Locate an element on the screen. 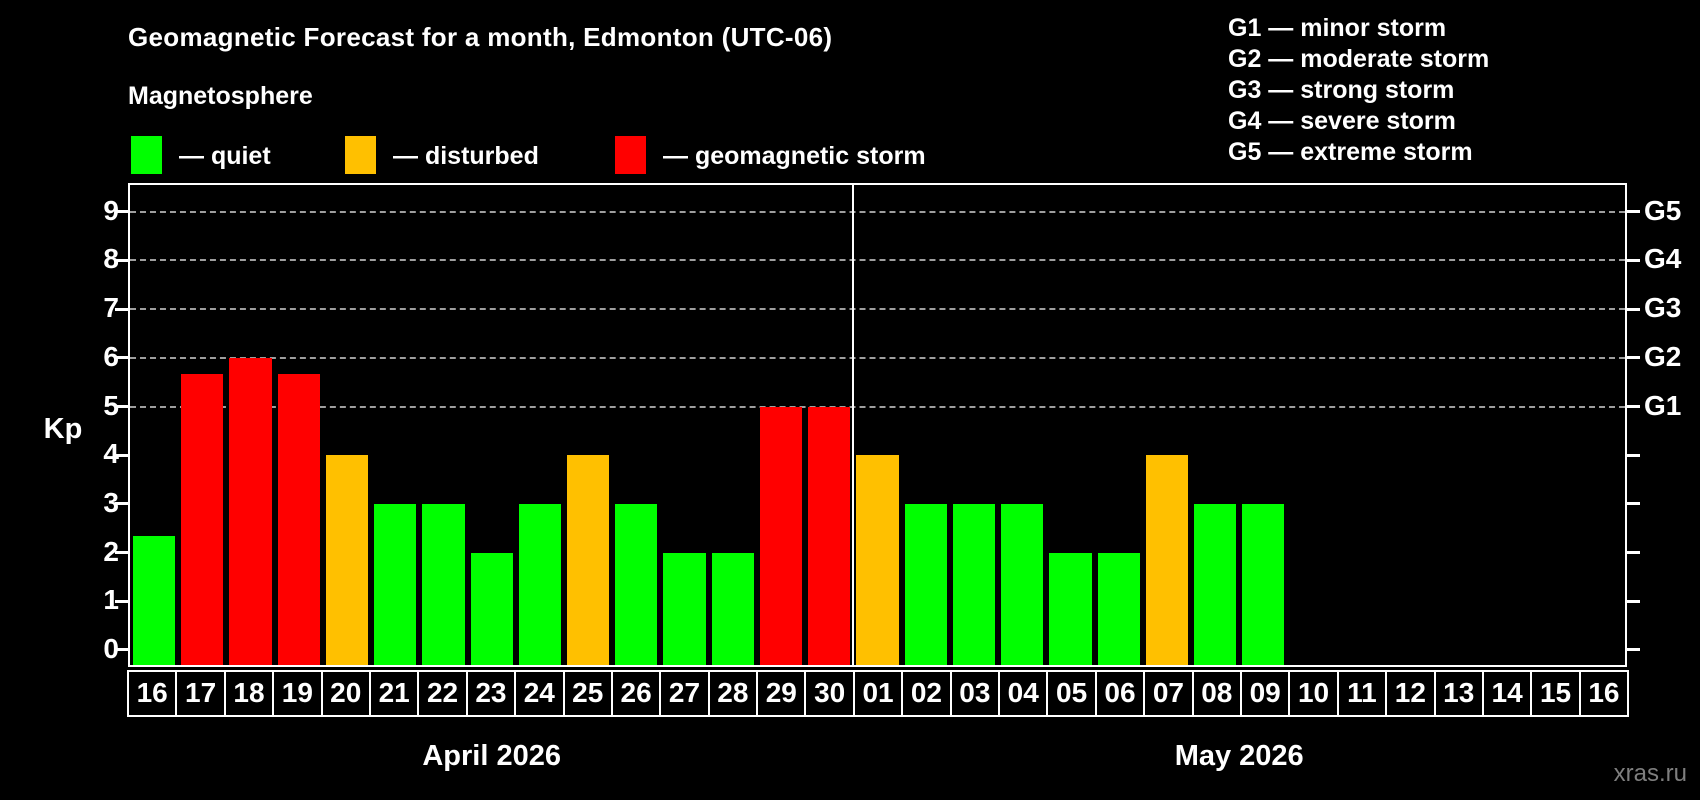 Image resolution: width=1700 pixels, height=800 pixels. day-label-cell: 11 is located at coordinates (1363, 693).